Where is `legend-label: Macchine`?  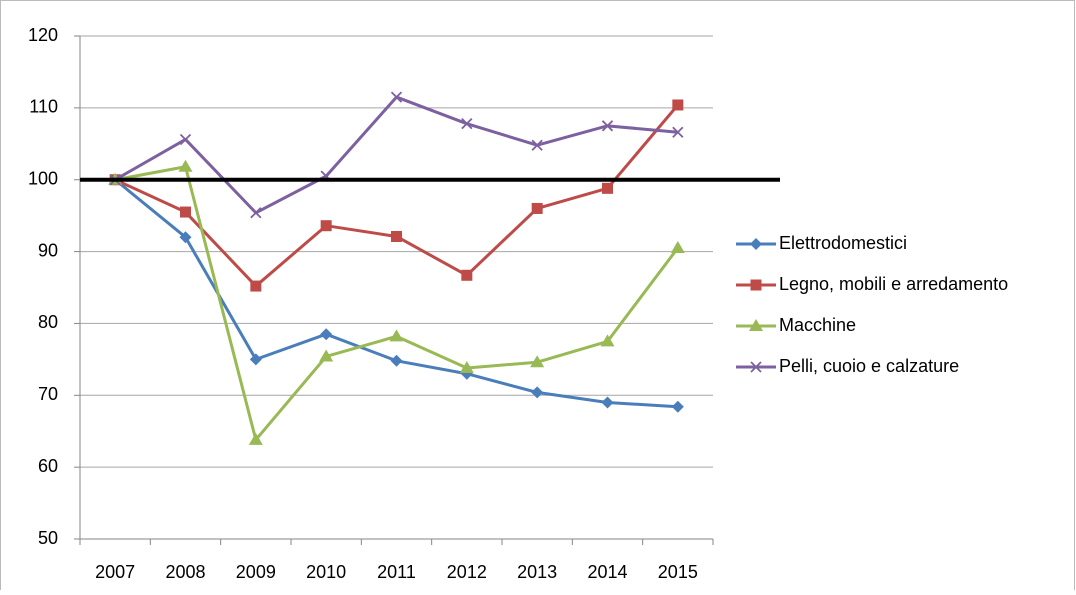
legend-label: Macchine is located at coordinates (817, 325).